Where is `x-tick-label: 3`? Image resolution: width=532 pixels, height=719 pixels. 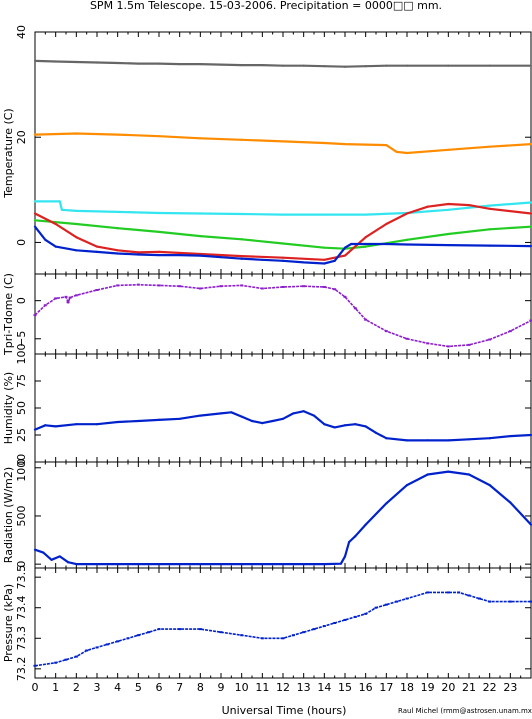 x-tick-label: 3 is located at coordinates (97, 687).